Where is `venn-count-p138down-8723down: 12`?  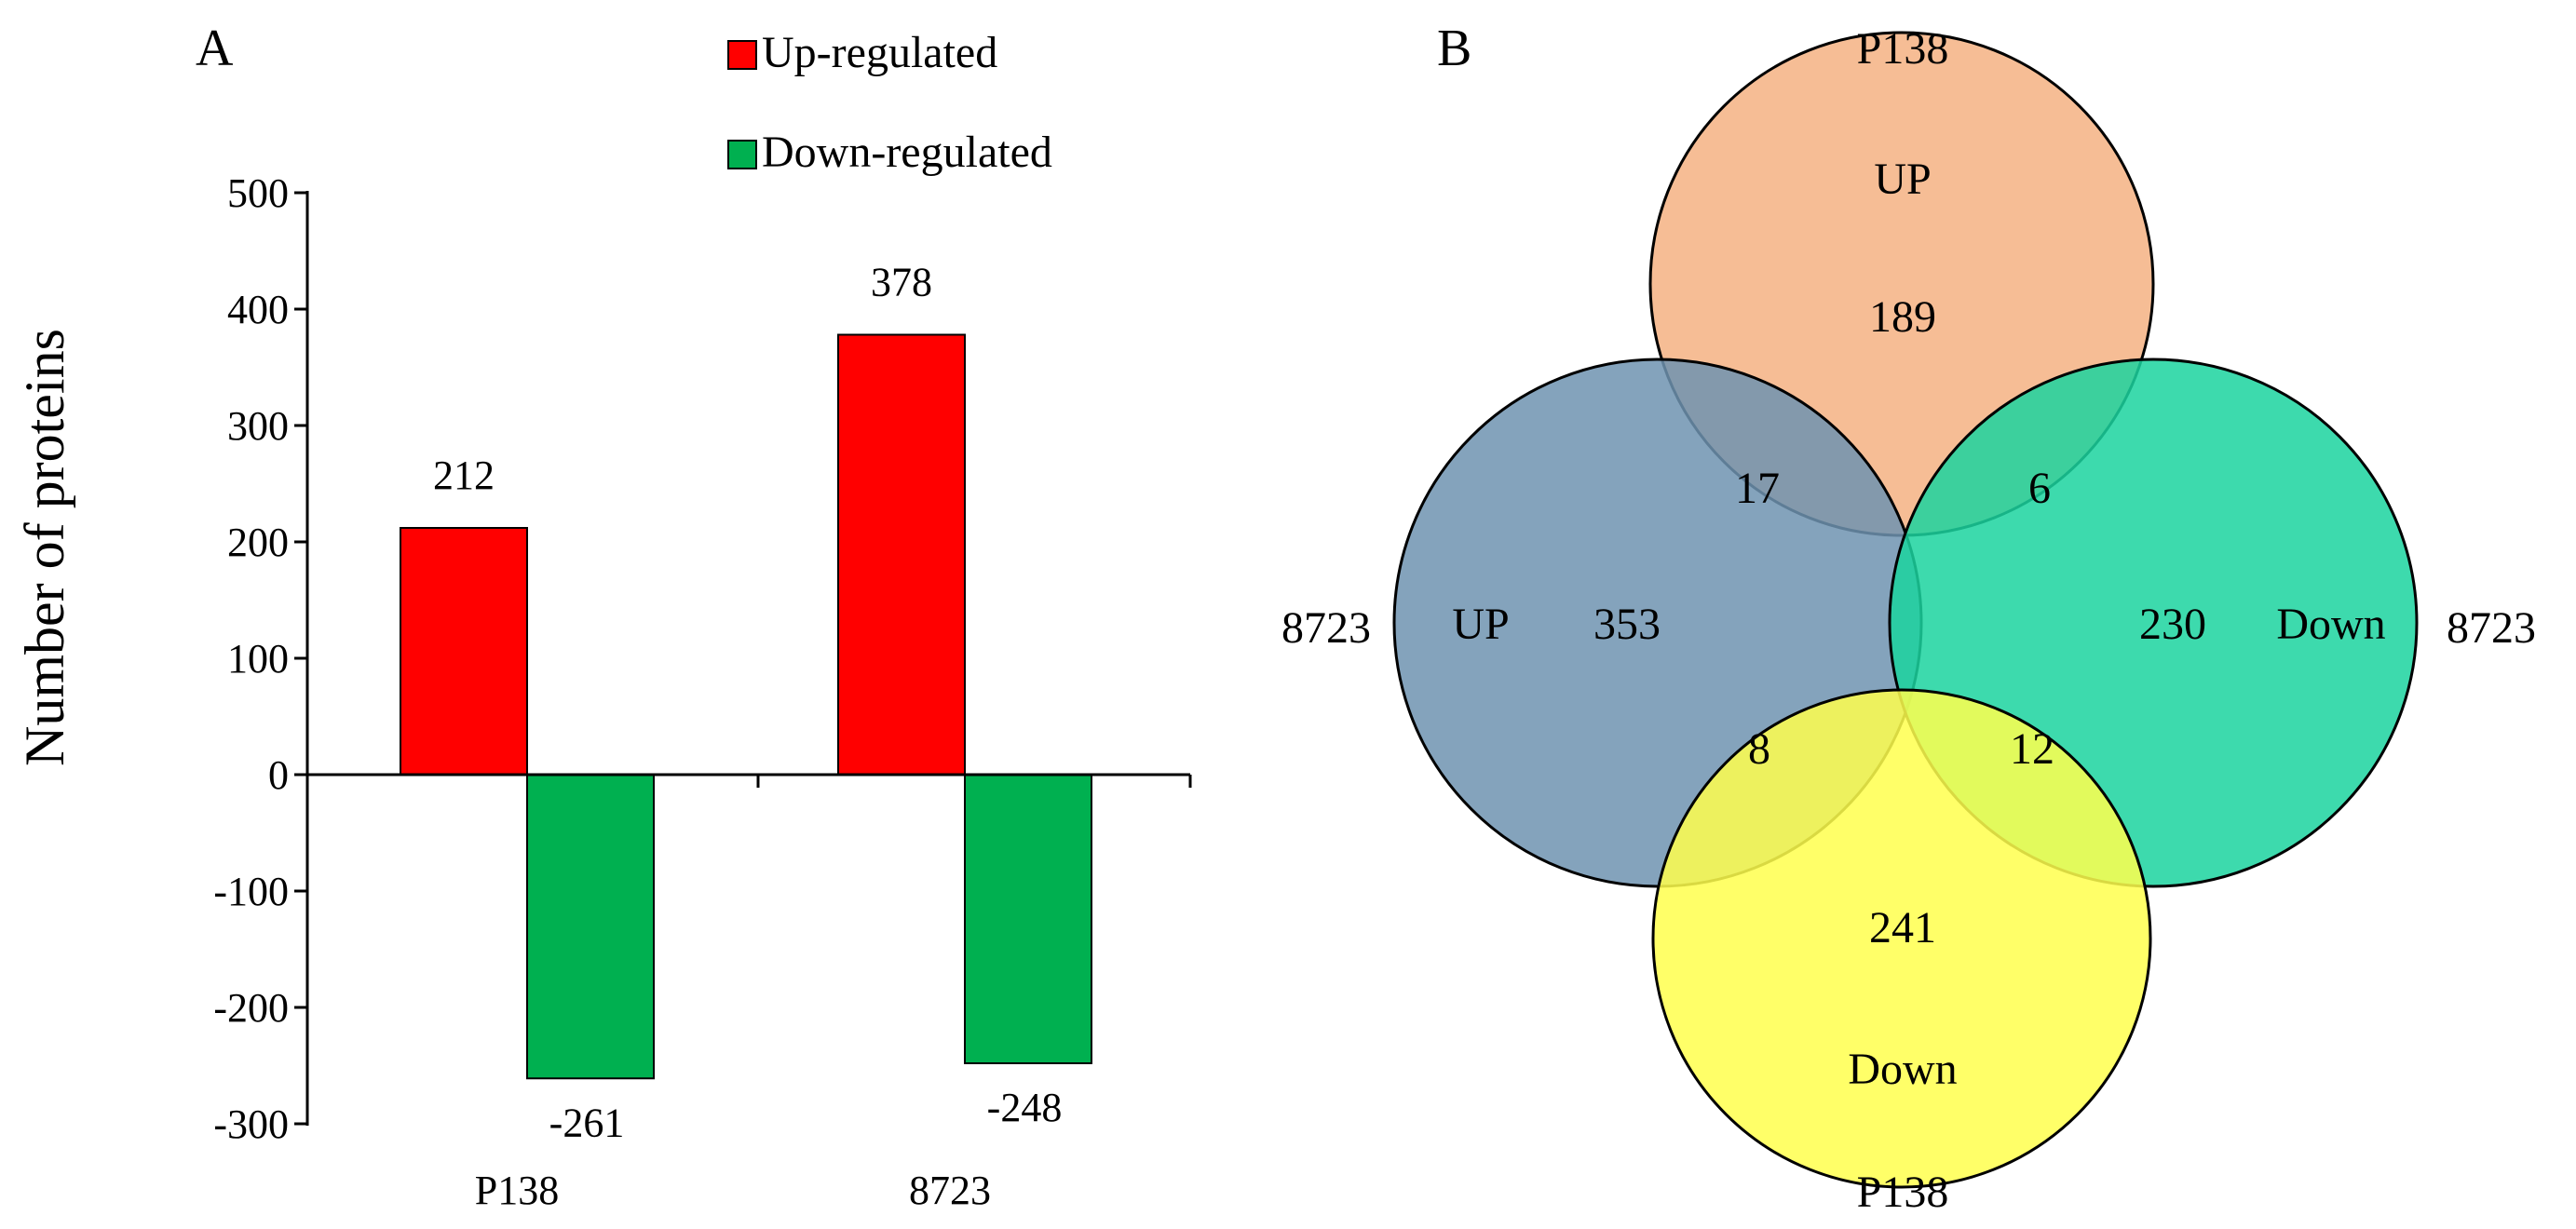 venn-count-p138down-8723down: 12 is located at coordinates (2032, 749).